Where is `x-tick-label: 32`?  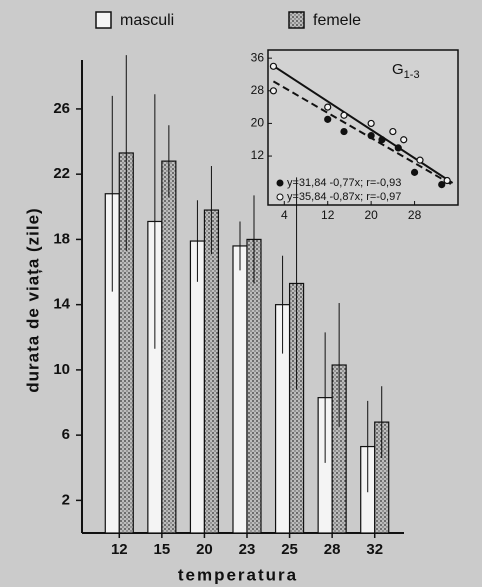
x-tick-label: 32 is located at coordinates (374, 549).